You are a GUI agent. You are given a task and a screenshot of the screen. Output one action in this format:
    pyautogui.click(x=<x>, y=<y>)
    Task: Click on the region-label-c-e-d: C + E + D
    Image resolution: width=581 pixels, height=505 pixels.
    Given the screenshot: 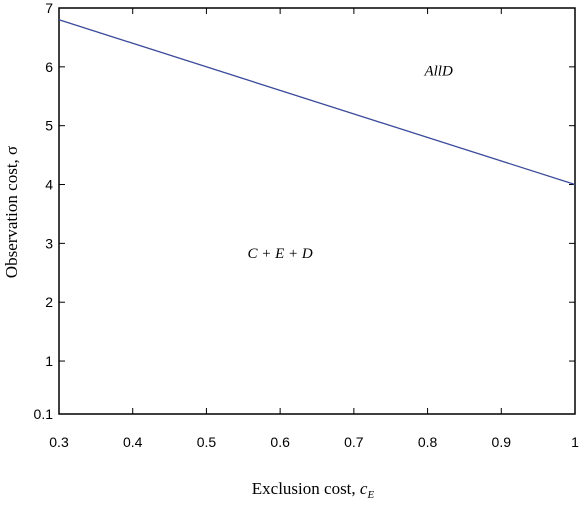 What is the action you would take?
    pyautogui.click(x=280, y=254)
    